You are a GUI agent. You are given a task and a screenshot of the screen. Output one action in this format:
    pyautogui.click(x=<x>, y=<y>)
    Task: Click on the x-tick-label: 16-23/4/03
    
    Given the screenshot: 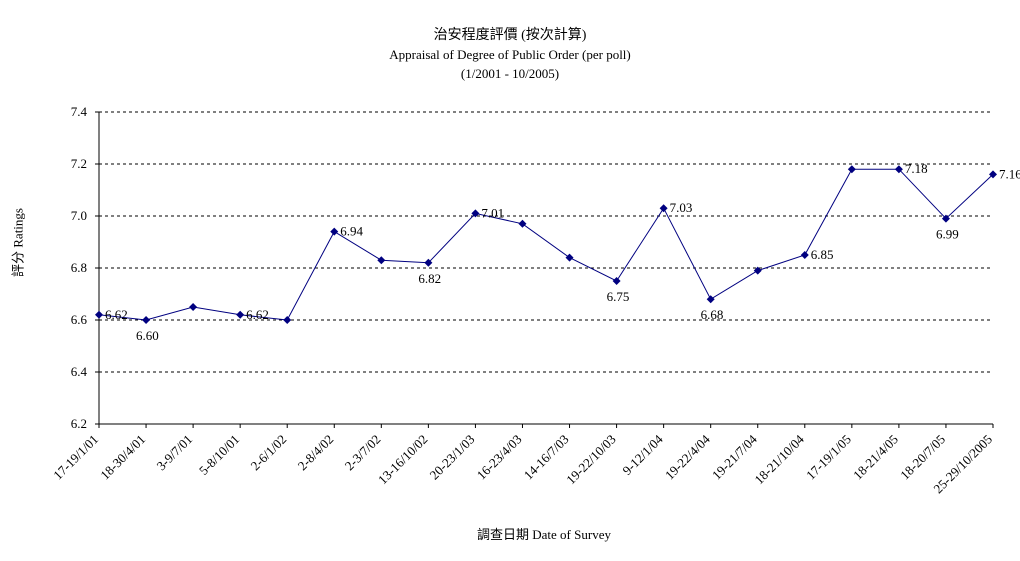 What is the action you would take?
    pyautogui.click(x=499, y=457)
    